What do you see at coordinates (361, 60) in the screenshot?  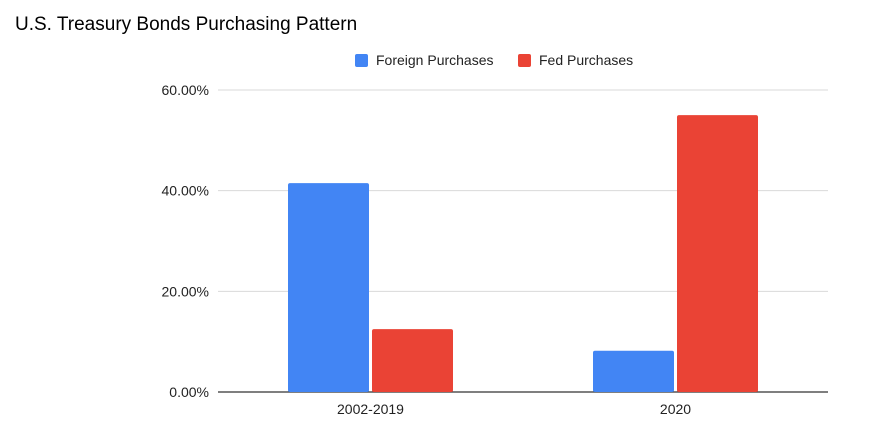 I see `legend-swatch-foreign-purchases` at bounding box center [361, 60].